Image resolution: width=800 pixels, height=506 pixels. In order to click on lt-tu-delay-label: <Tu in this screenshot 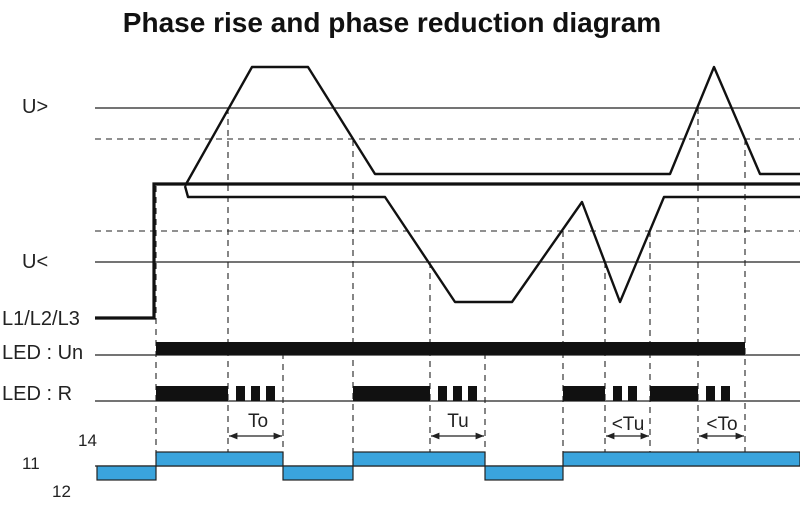, I will do `click(628, 424)`.